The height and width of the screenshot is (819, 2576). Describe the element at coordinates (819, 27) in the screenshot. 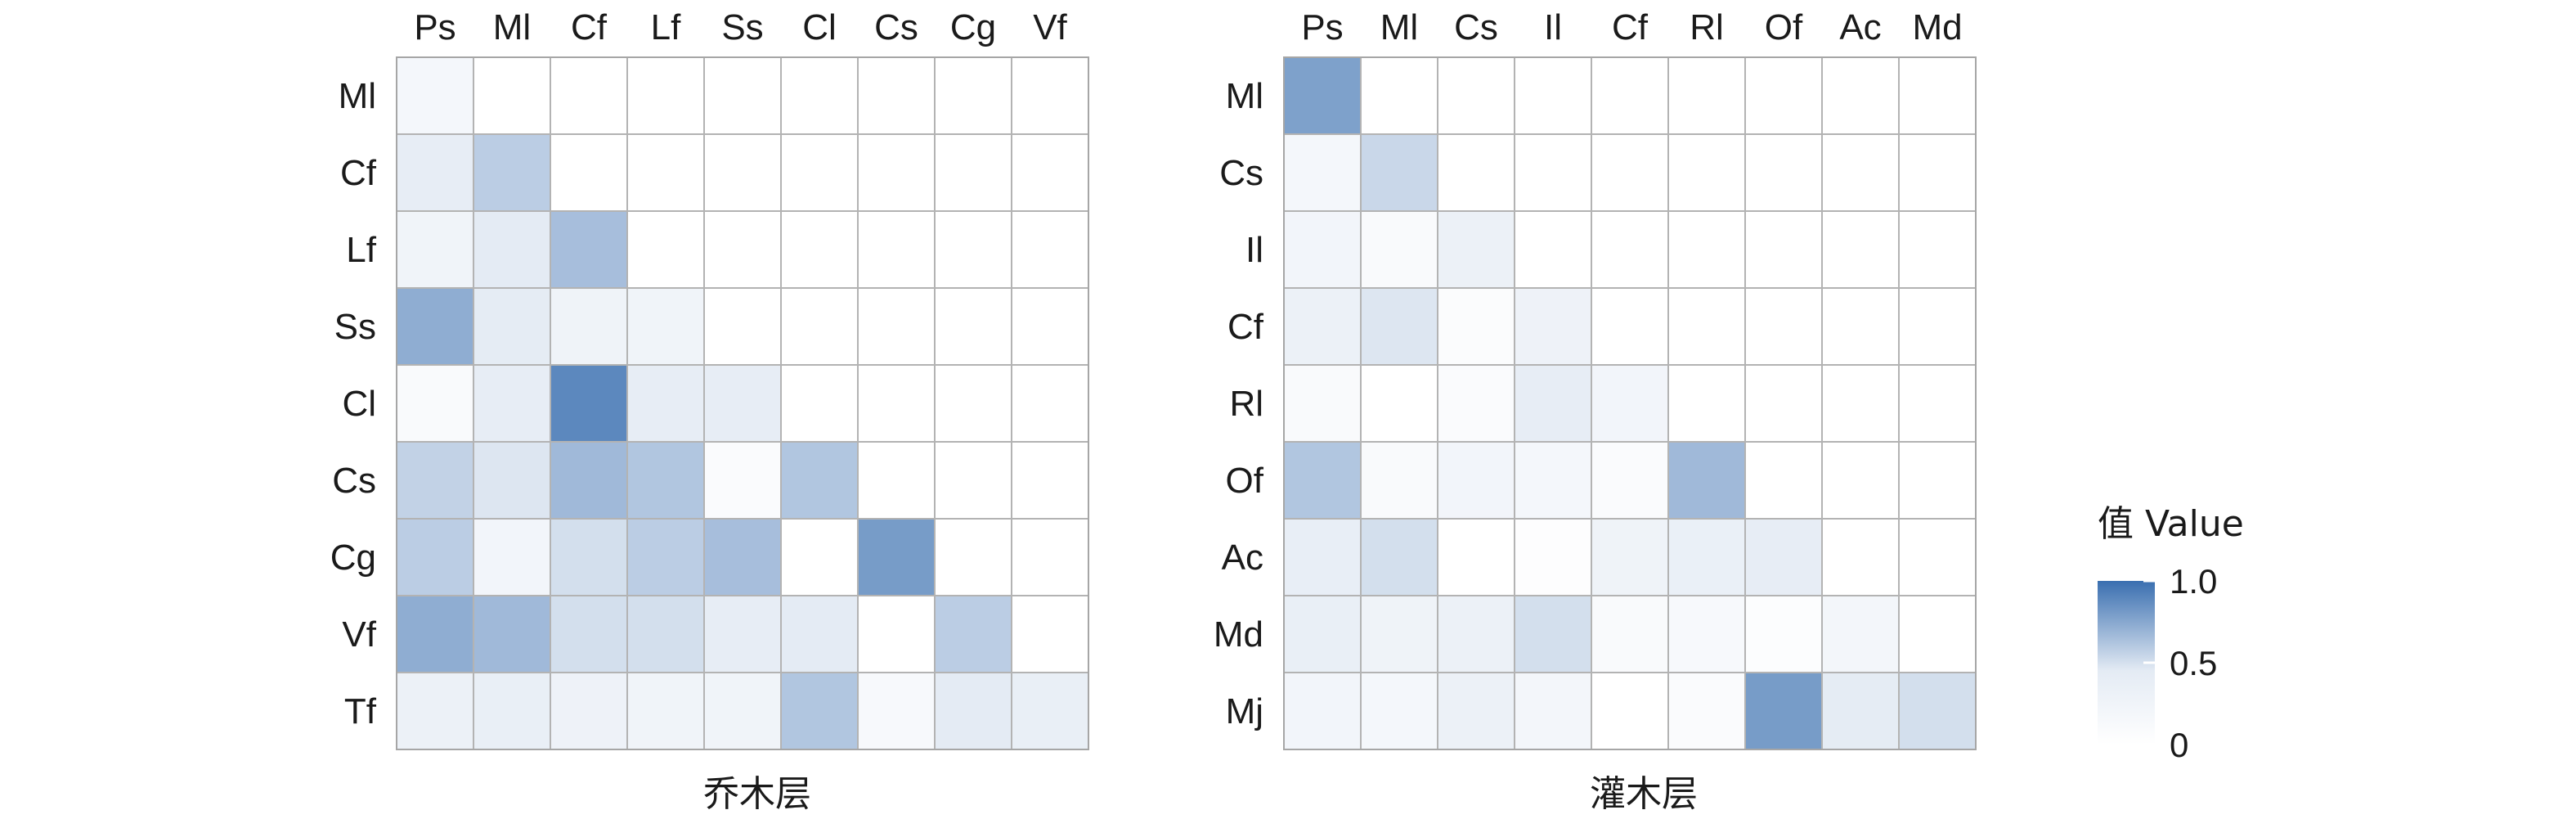

I see `column-label: Cl` at that location.